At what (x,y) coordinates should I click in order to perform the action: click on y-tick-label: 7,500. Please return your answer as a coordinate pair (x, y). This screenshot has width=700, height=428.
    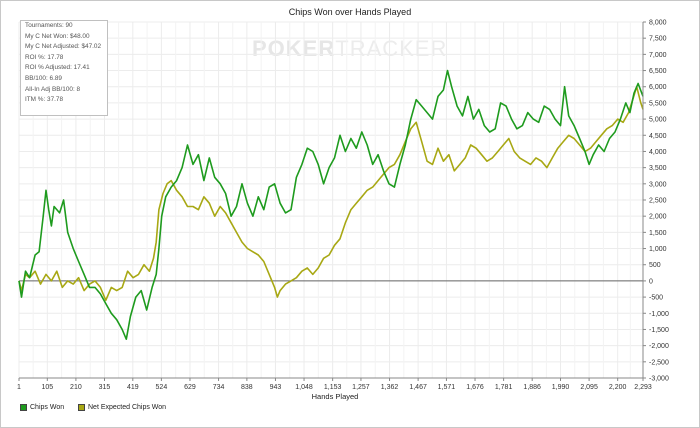
    Looking at the image, I should click on (658, 39).